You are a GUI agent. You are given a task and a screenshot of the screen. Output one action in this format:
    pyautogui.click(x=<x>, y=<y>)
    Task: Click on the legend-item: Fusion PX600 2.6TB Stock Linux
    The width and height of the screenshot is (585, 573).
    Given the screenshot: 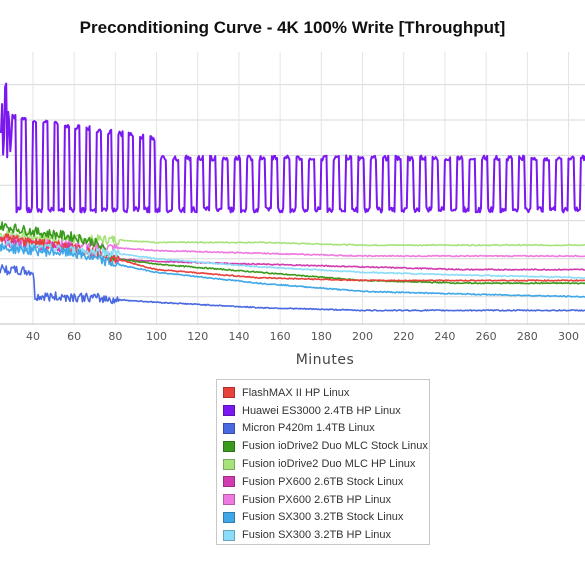 What is the action you would take?
    pyautogui.click(x=326, y=482)
    